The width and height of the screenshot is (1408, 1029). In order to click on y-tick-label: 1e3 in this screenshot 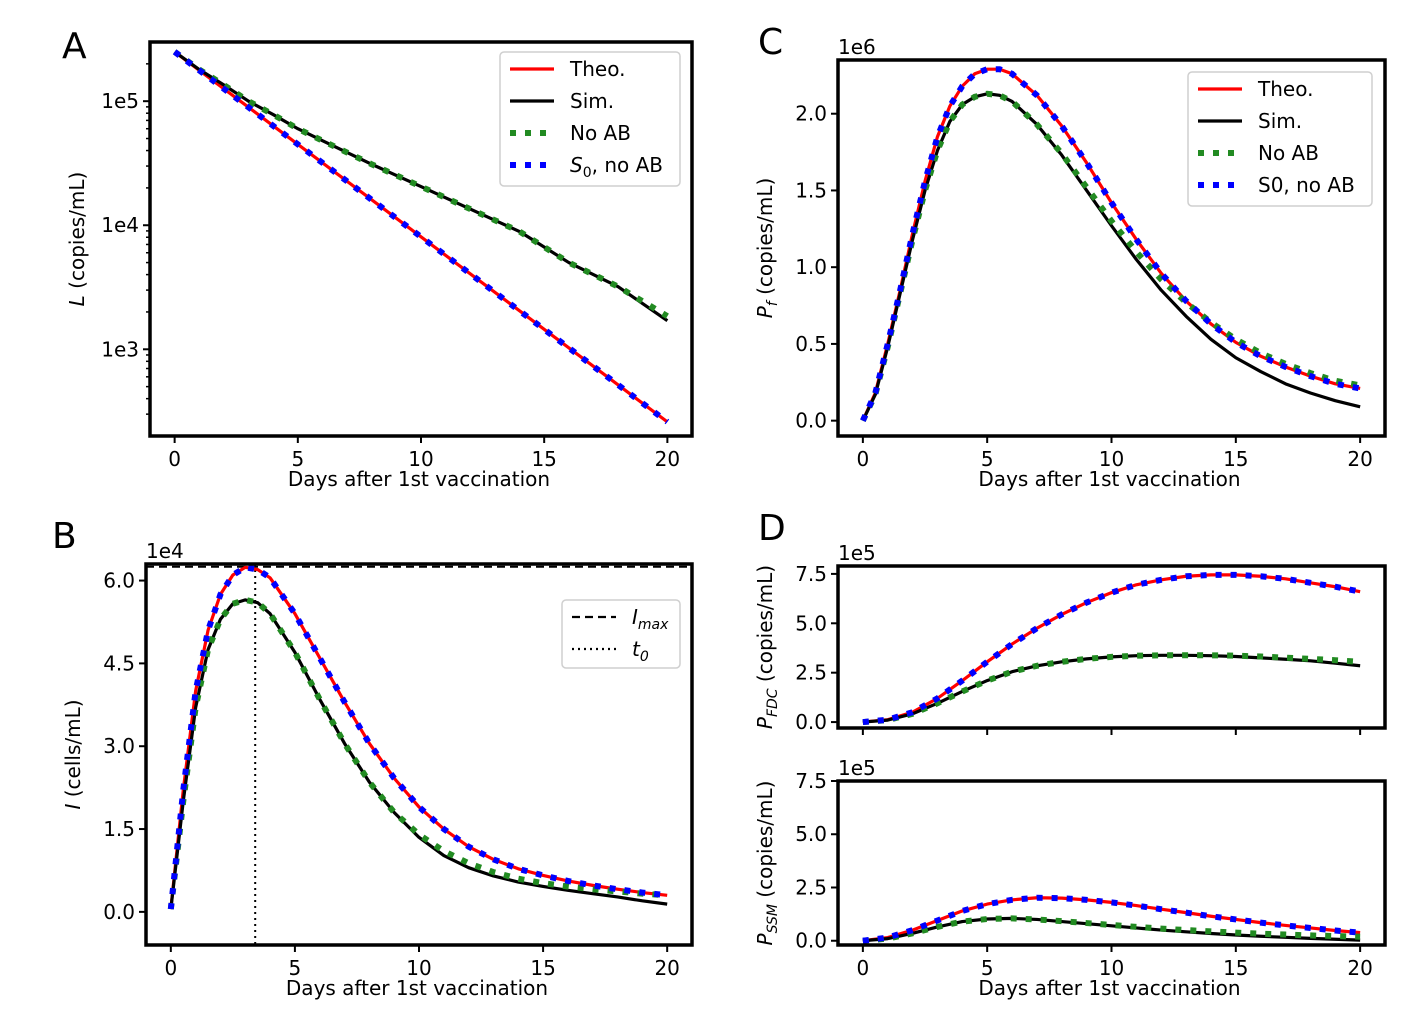, I will do `click(120, 349)`.